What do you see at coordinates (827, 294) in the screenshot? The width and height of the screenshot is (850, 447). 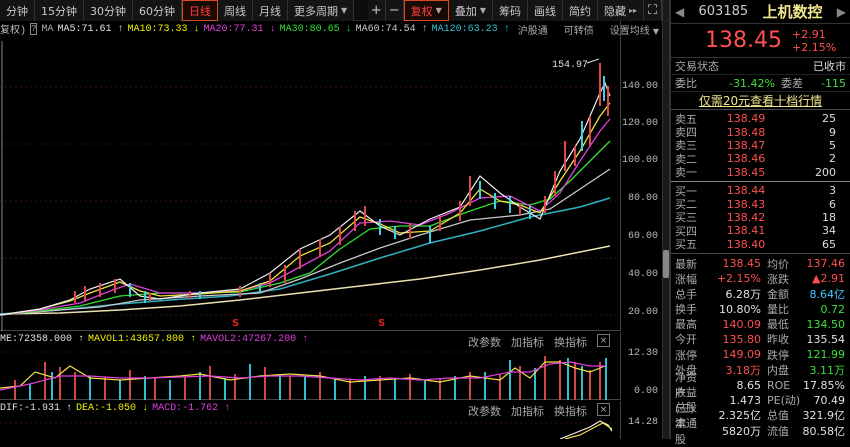 I see `stat-value: 8.64亿` at bounding box center [827, 294].